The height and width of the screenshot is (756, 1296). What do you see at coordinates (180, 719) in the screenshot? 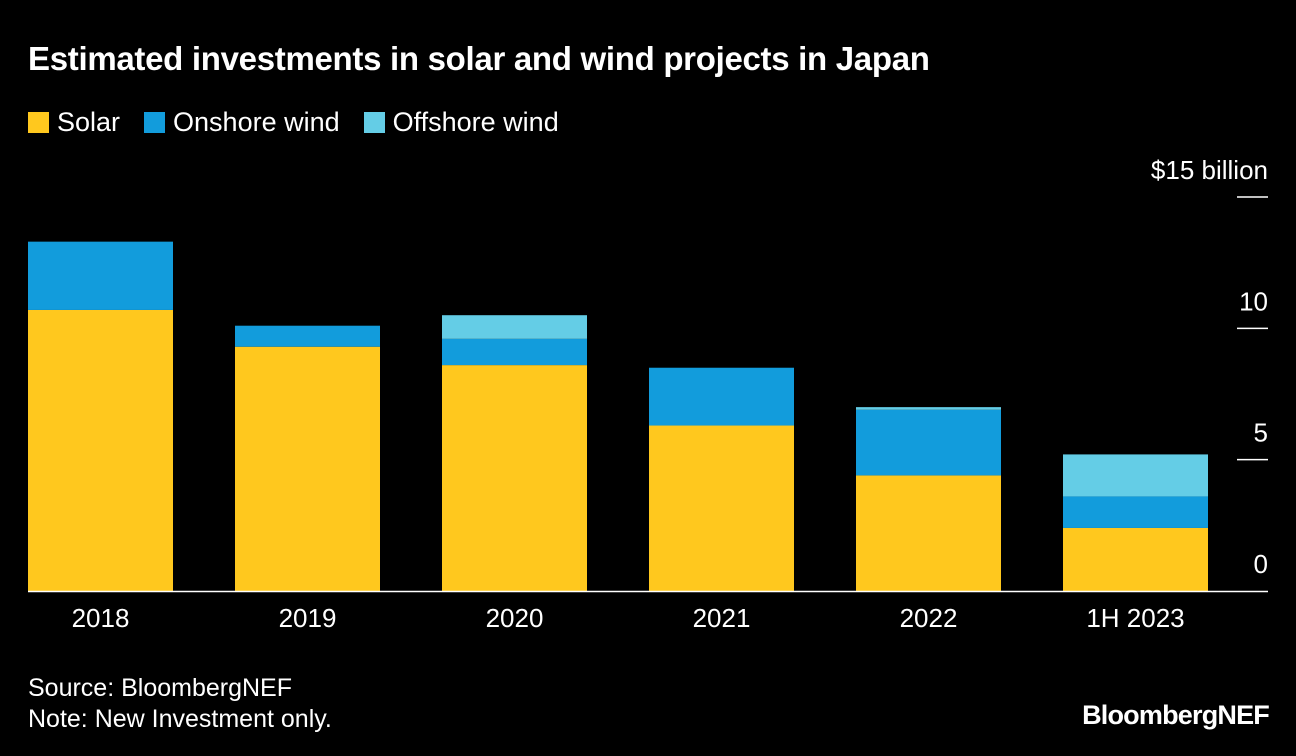
I see `footnote: Note: New Investment only.` at bounding box center [180, 719].